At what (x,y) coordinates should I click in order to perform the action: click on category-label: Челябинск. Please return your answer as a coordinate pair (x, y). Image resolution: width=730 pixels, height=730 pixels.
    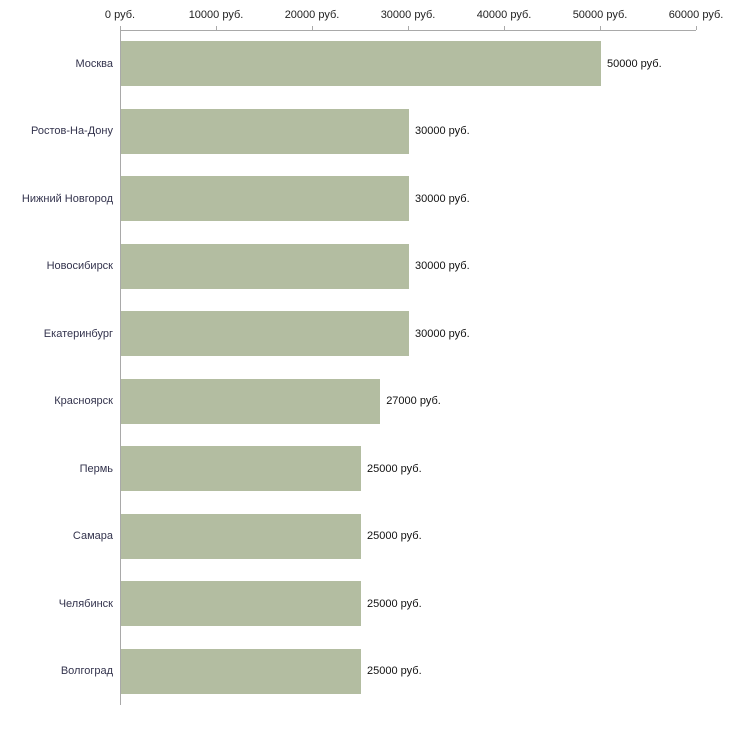
    Looking at the image, I should click on (85, 603).